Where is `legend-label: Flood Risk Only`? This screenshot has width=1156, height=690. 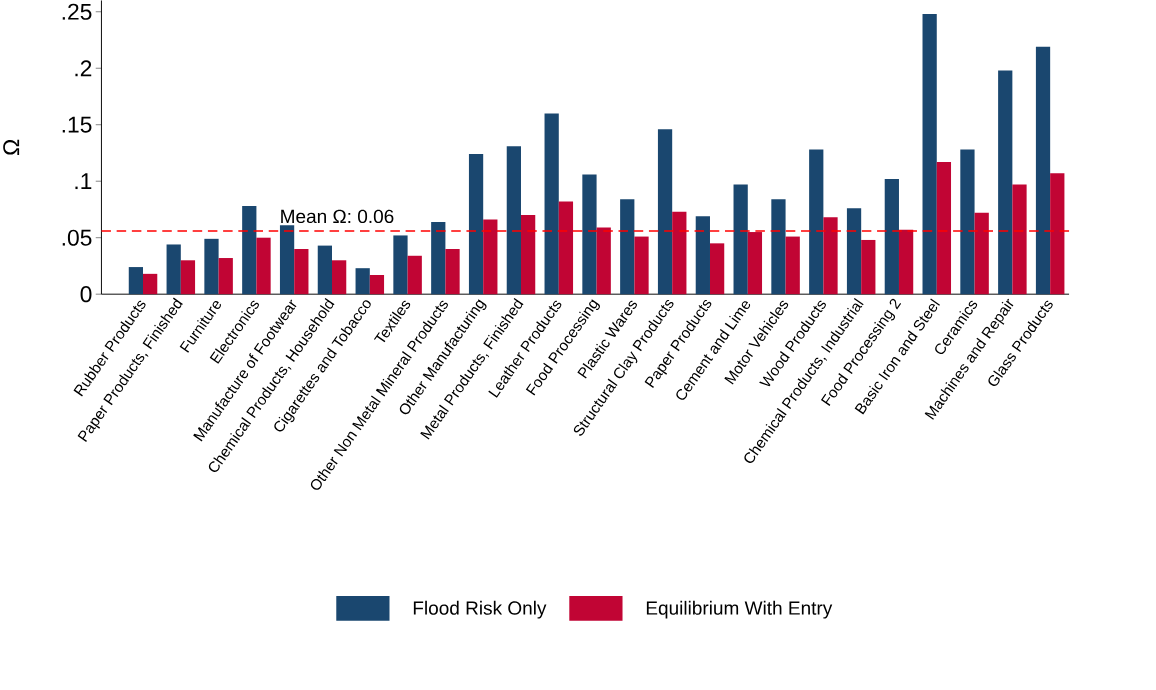 legend-label: Flood Risk Only is located at coordinates (480, 610).